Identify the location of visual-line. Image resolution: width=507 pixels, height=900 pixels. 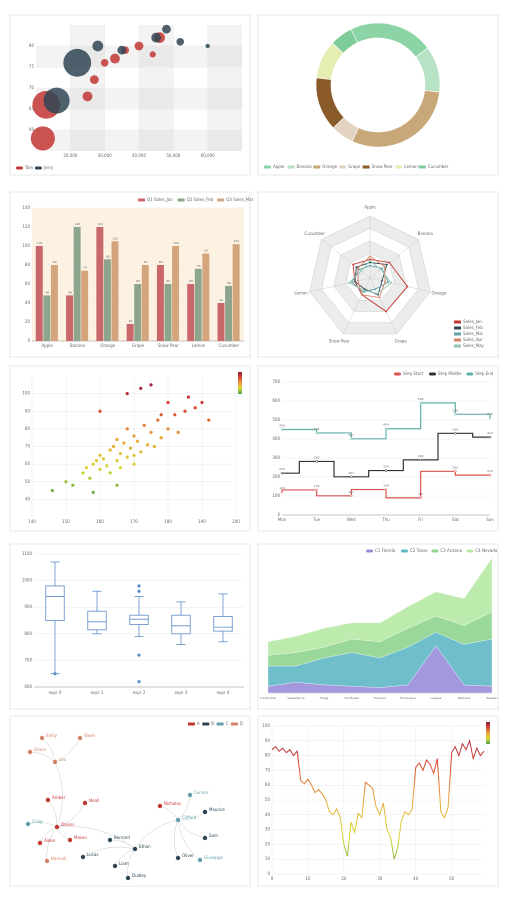
(378, 799).